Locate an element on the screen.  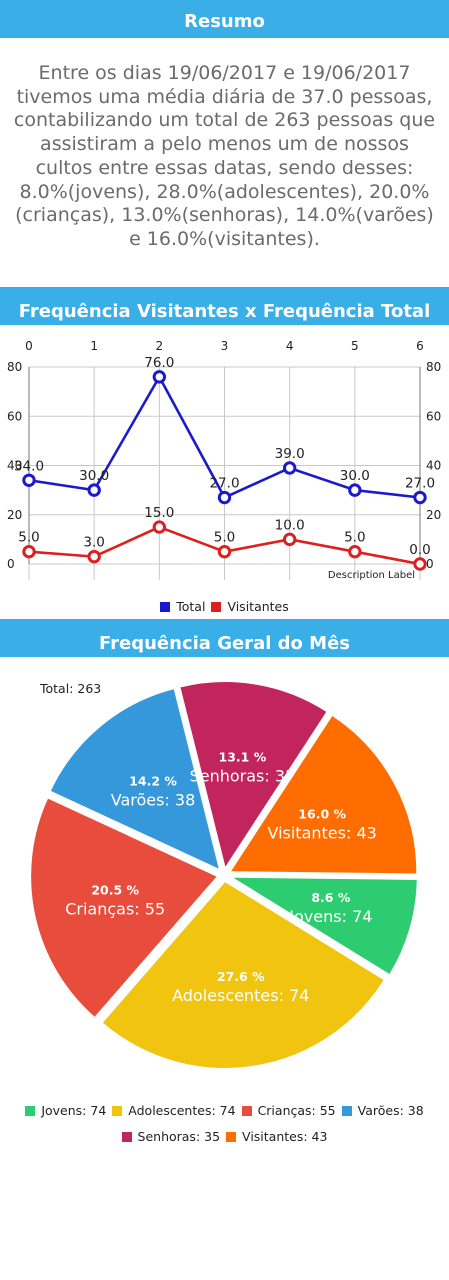
pie-slice-visitantes is located at coordinates (323, 794).